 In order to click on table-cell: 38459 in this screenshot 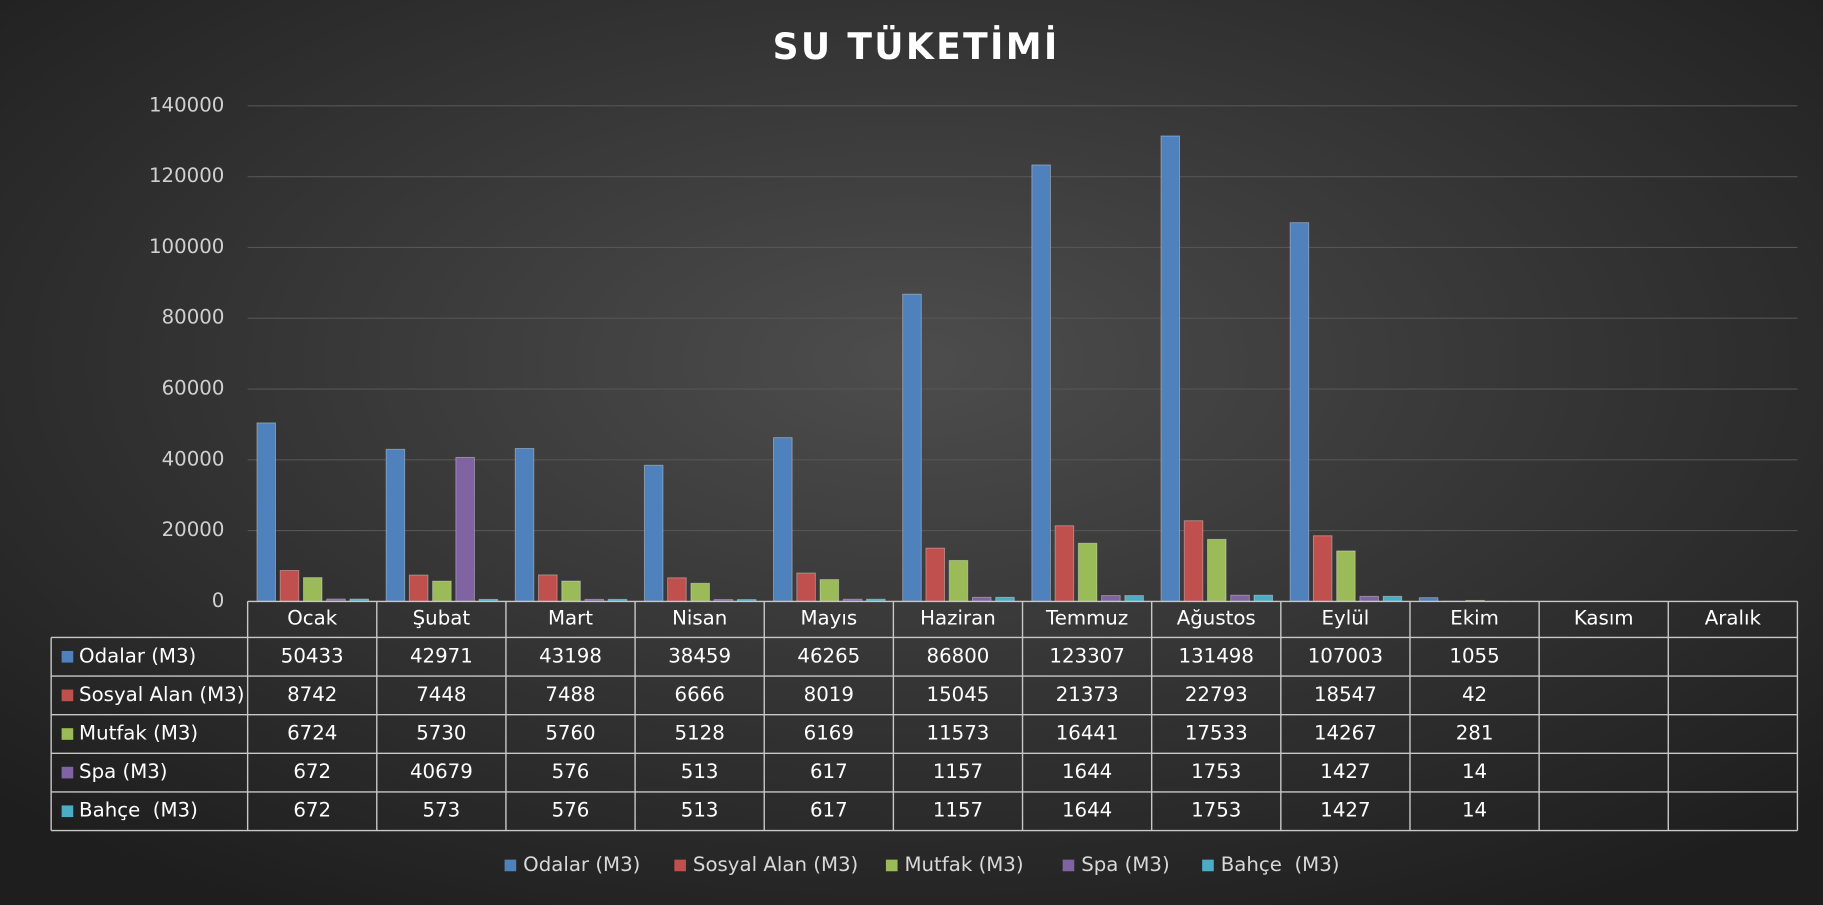, I will do `click(699, 655)`.